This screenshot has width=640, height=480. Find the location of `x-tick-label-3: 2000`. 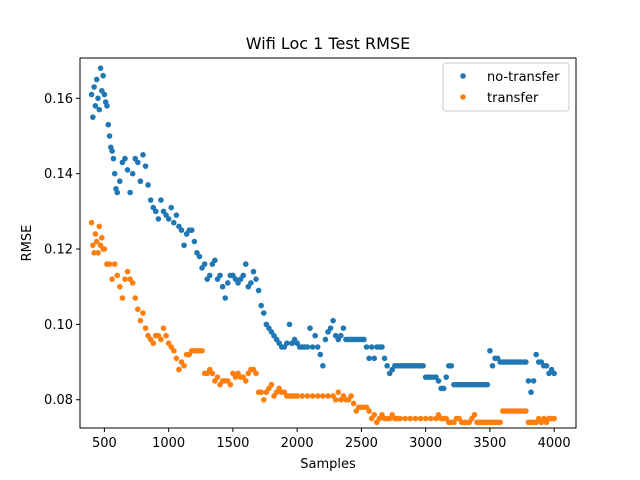

x-tick-label-3: 2000 is located at coordinates (297, 443).